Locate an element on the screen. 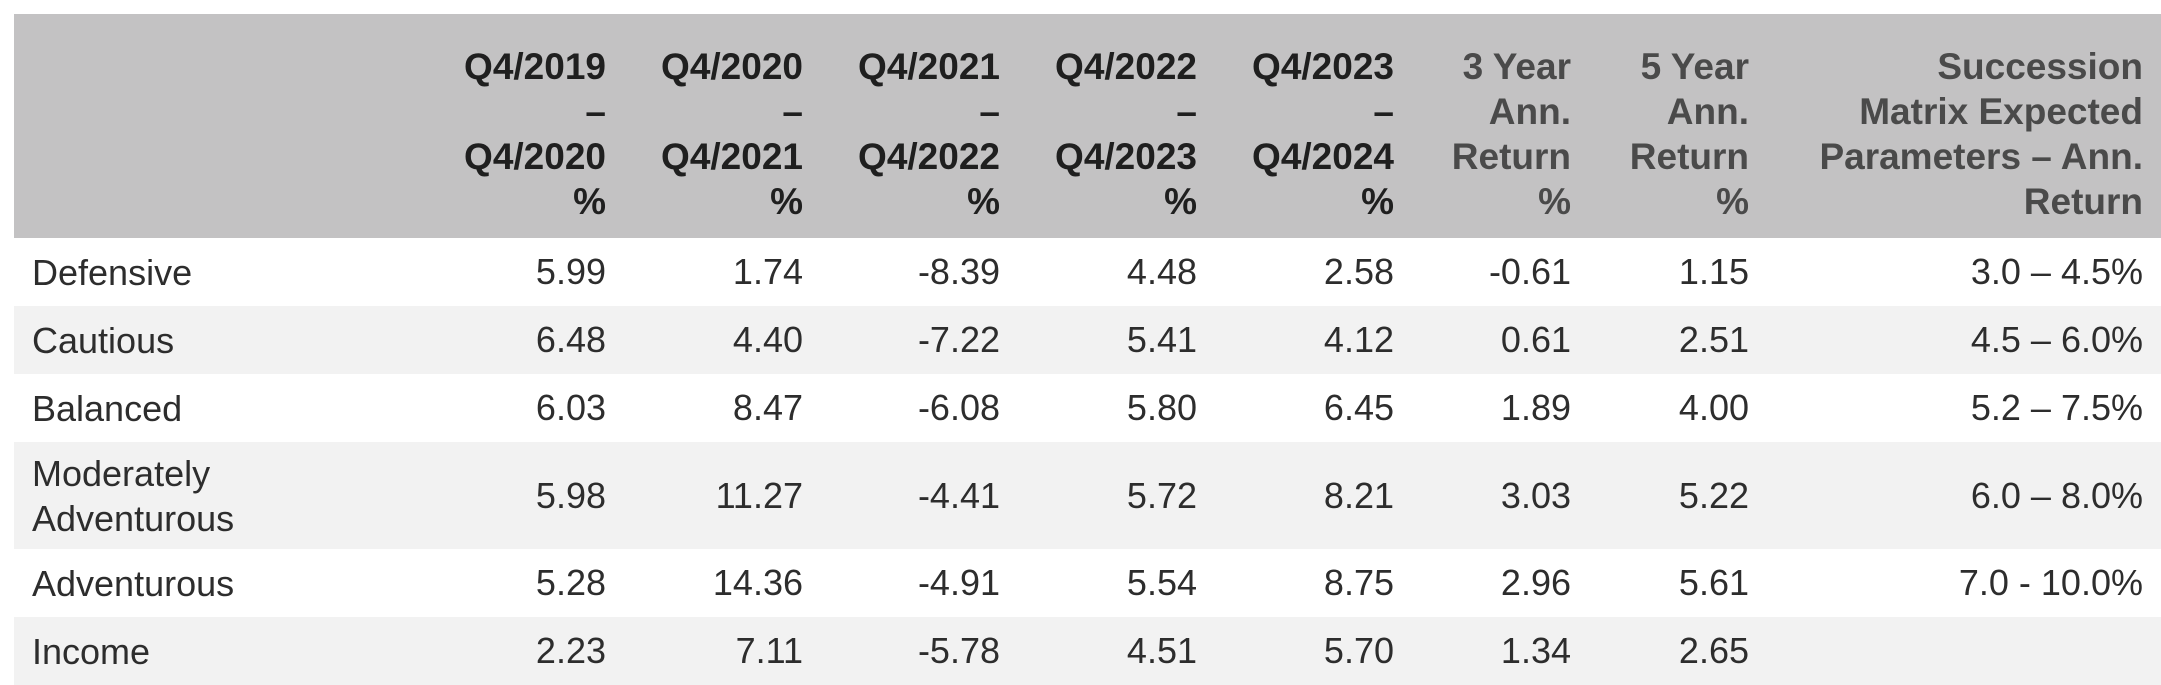 This screenshot has height=685, width=2161. row-label: Balanced is located at coordinates (107, 408).